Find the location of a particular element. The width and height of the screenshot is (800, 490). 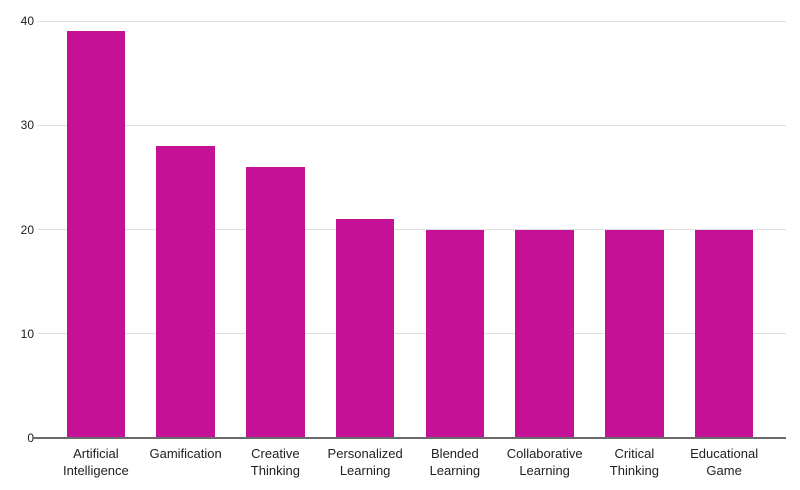

x-axis-category-label: Critical Thinking is located at coordinates (634, 462).